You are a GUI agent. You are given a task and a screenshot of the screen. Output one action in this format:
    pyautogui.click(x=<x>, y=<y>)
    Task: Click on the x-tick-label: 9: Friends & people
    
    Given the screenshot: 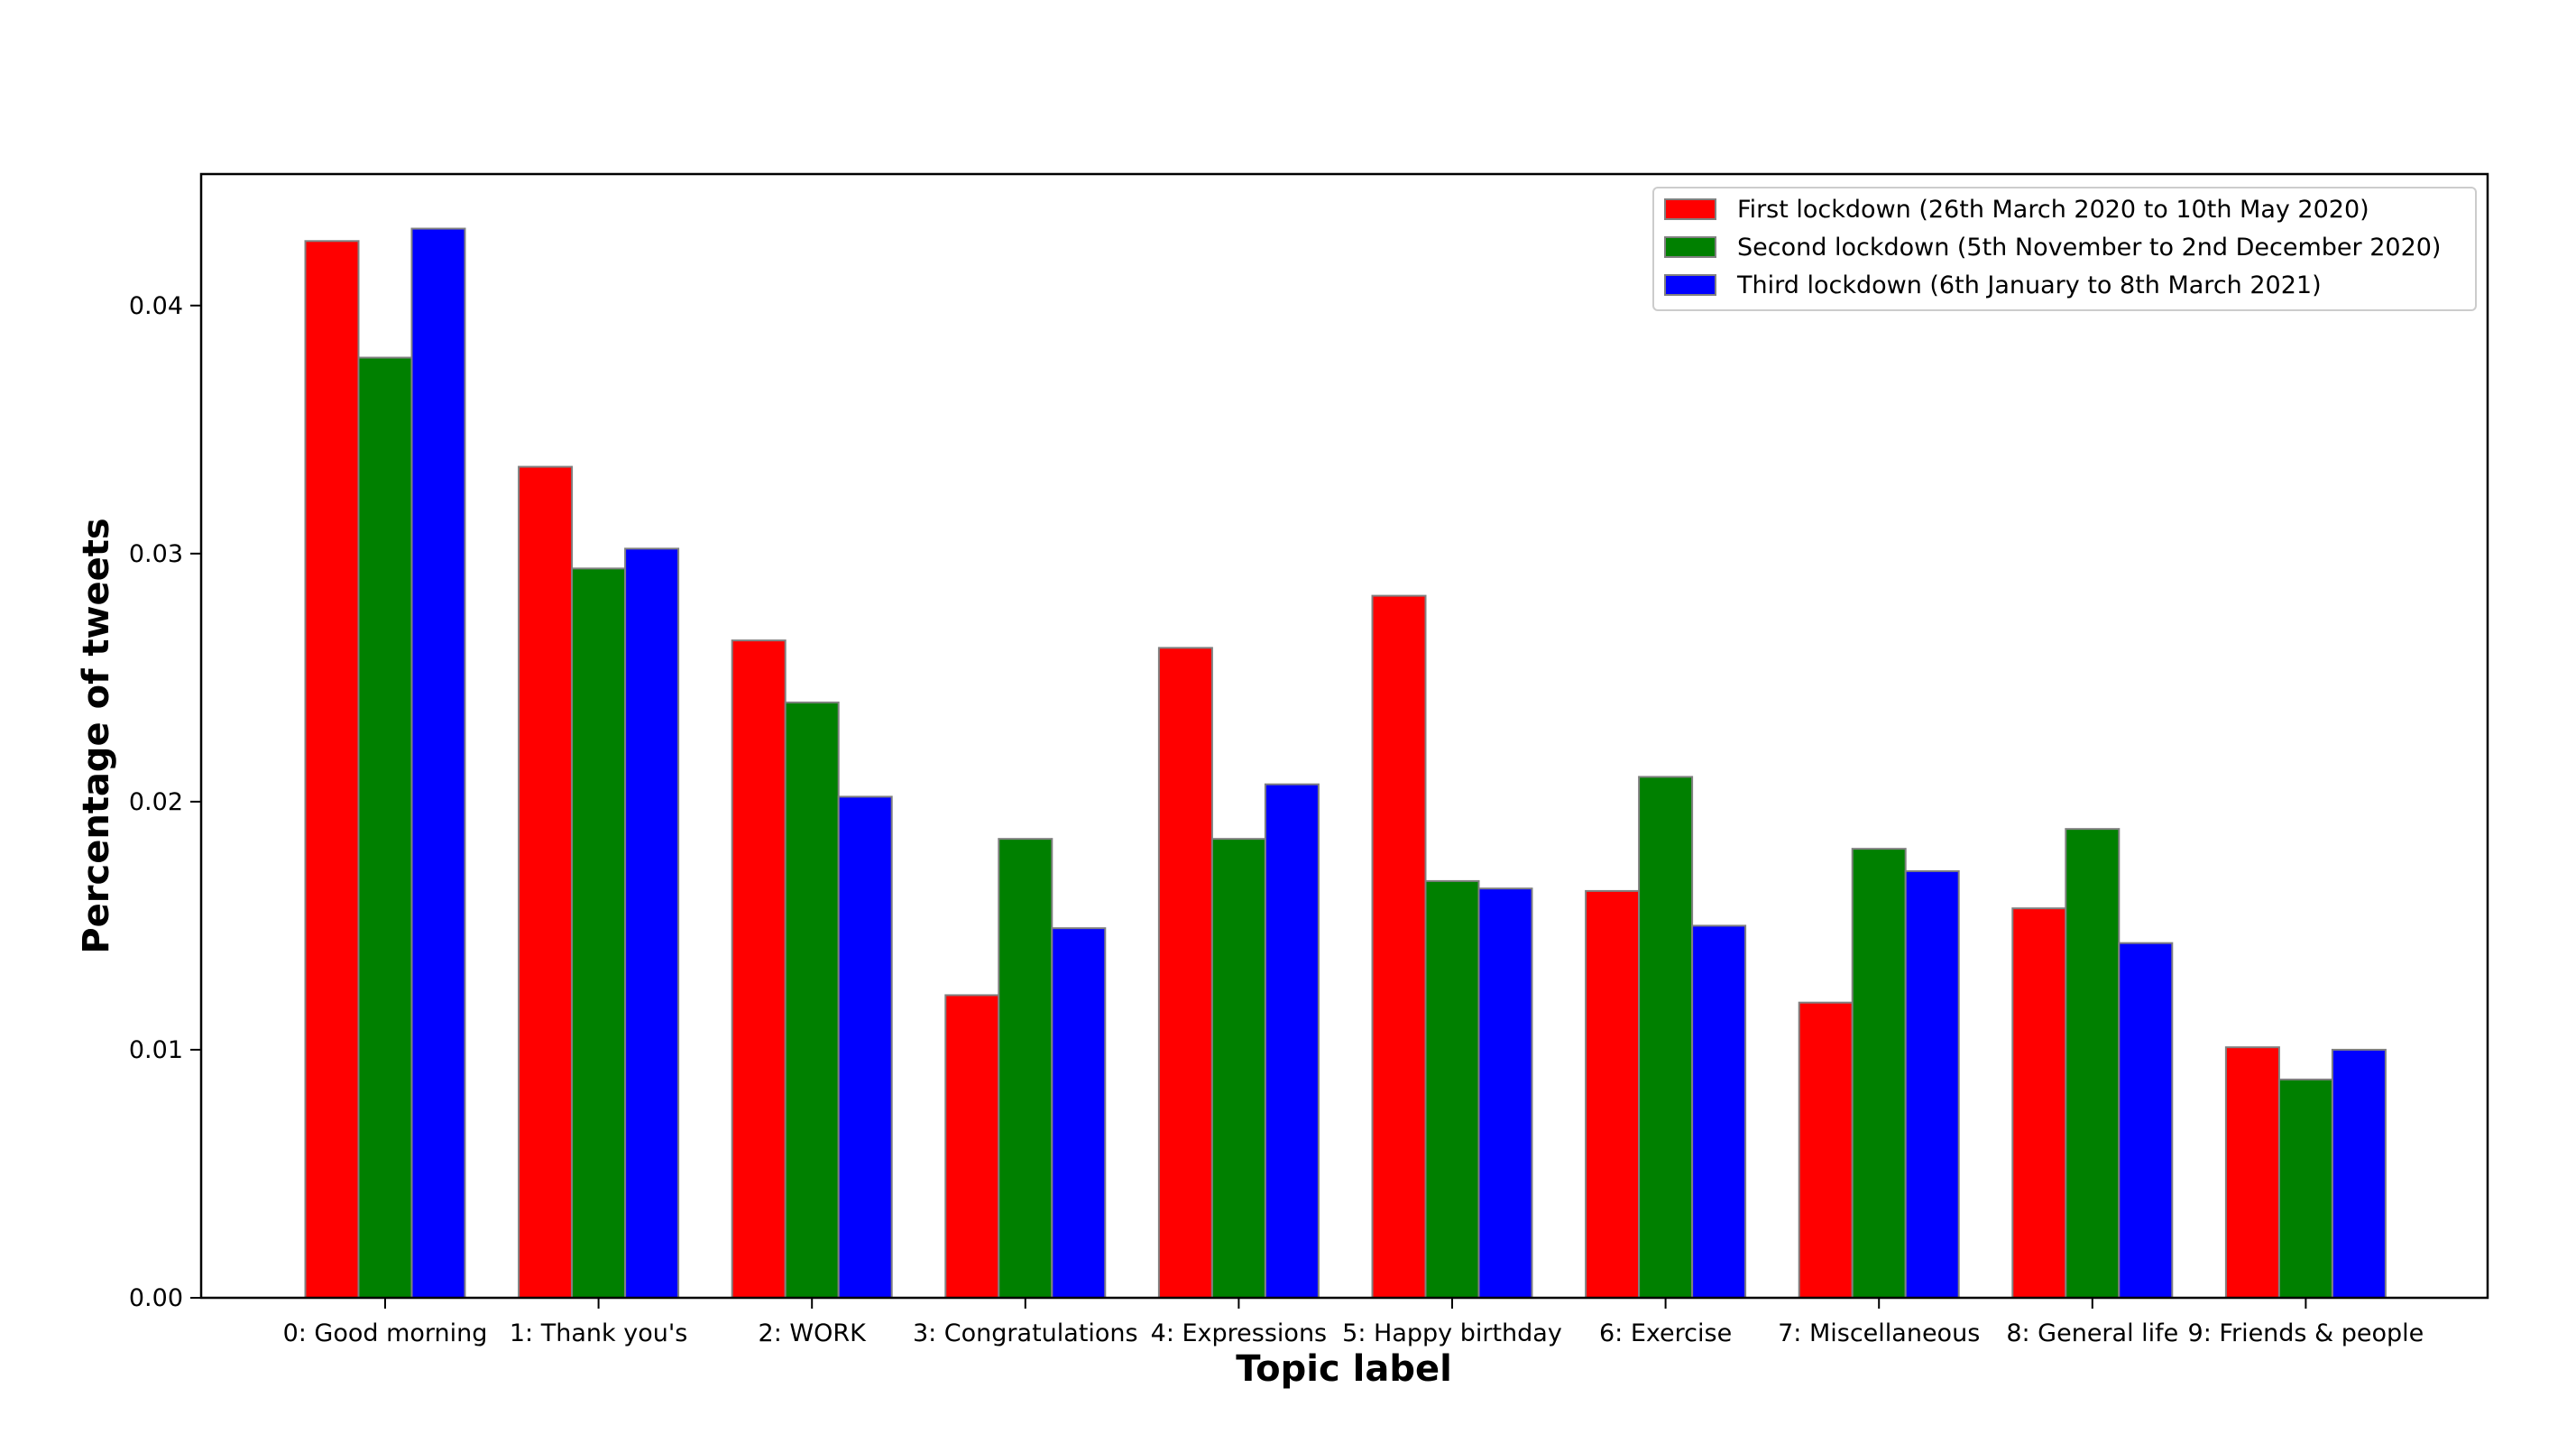 What is the action you would take?
    pyautogui.click(x=2306, y=1333)
    